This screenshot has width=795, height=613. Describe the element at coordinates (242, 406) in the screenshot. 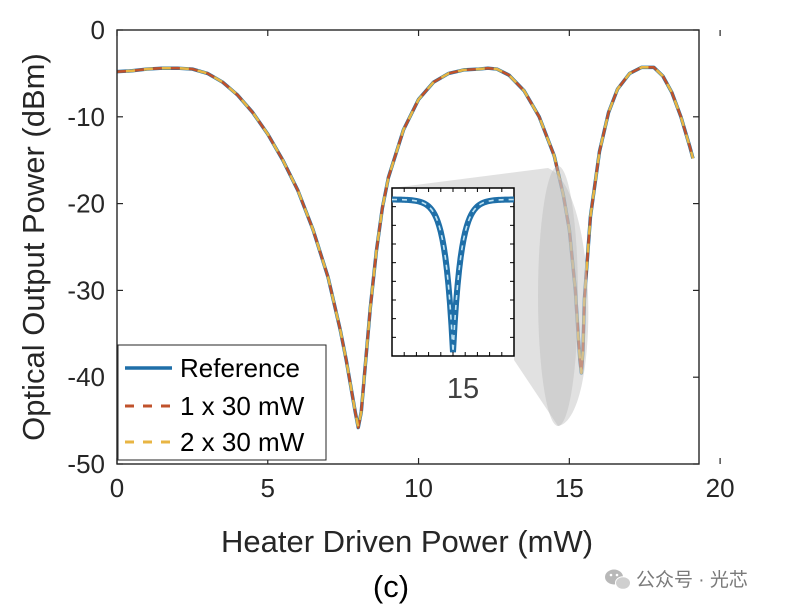

I see `legend-label-1x30mw: 1 x 30 mW` at that location.